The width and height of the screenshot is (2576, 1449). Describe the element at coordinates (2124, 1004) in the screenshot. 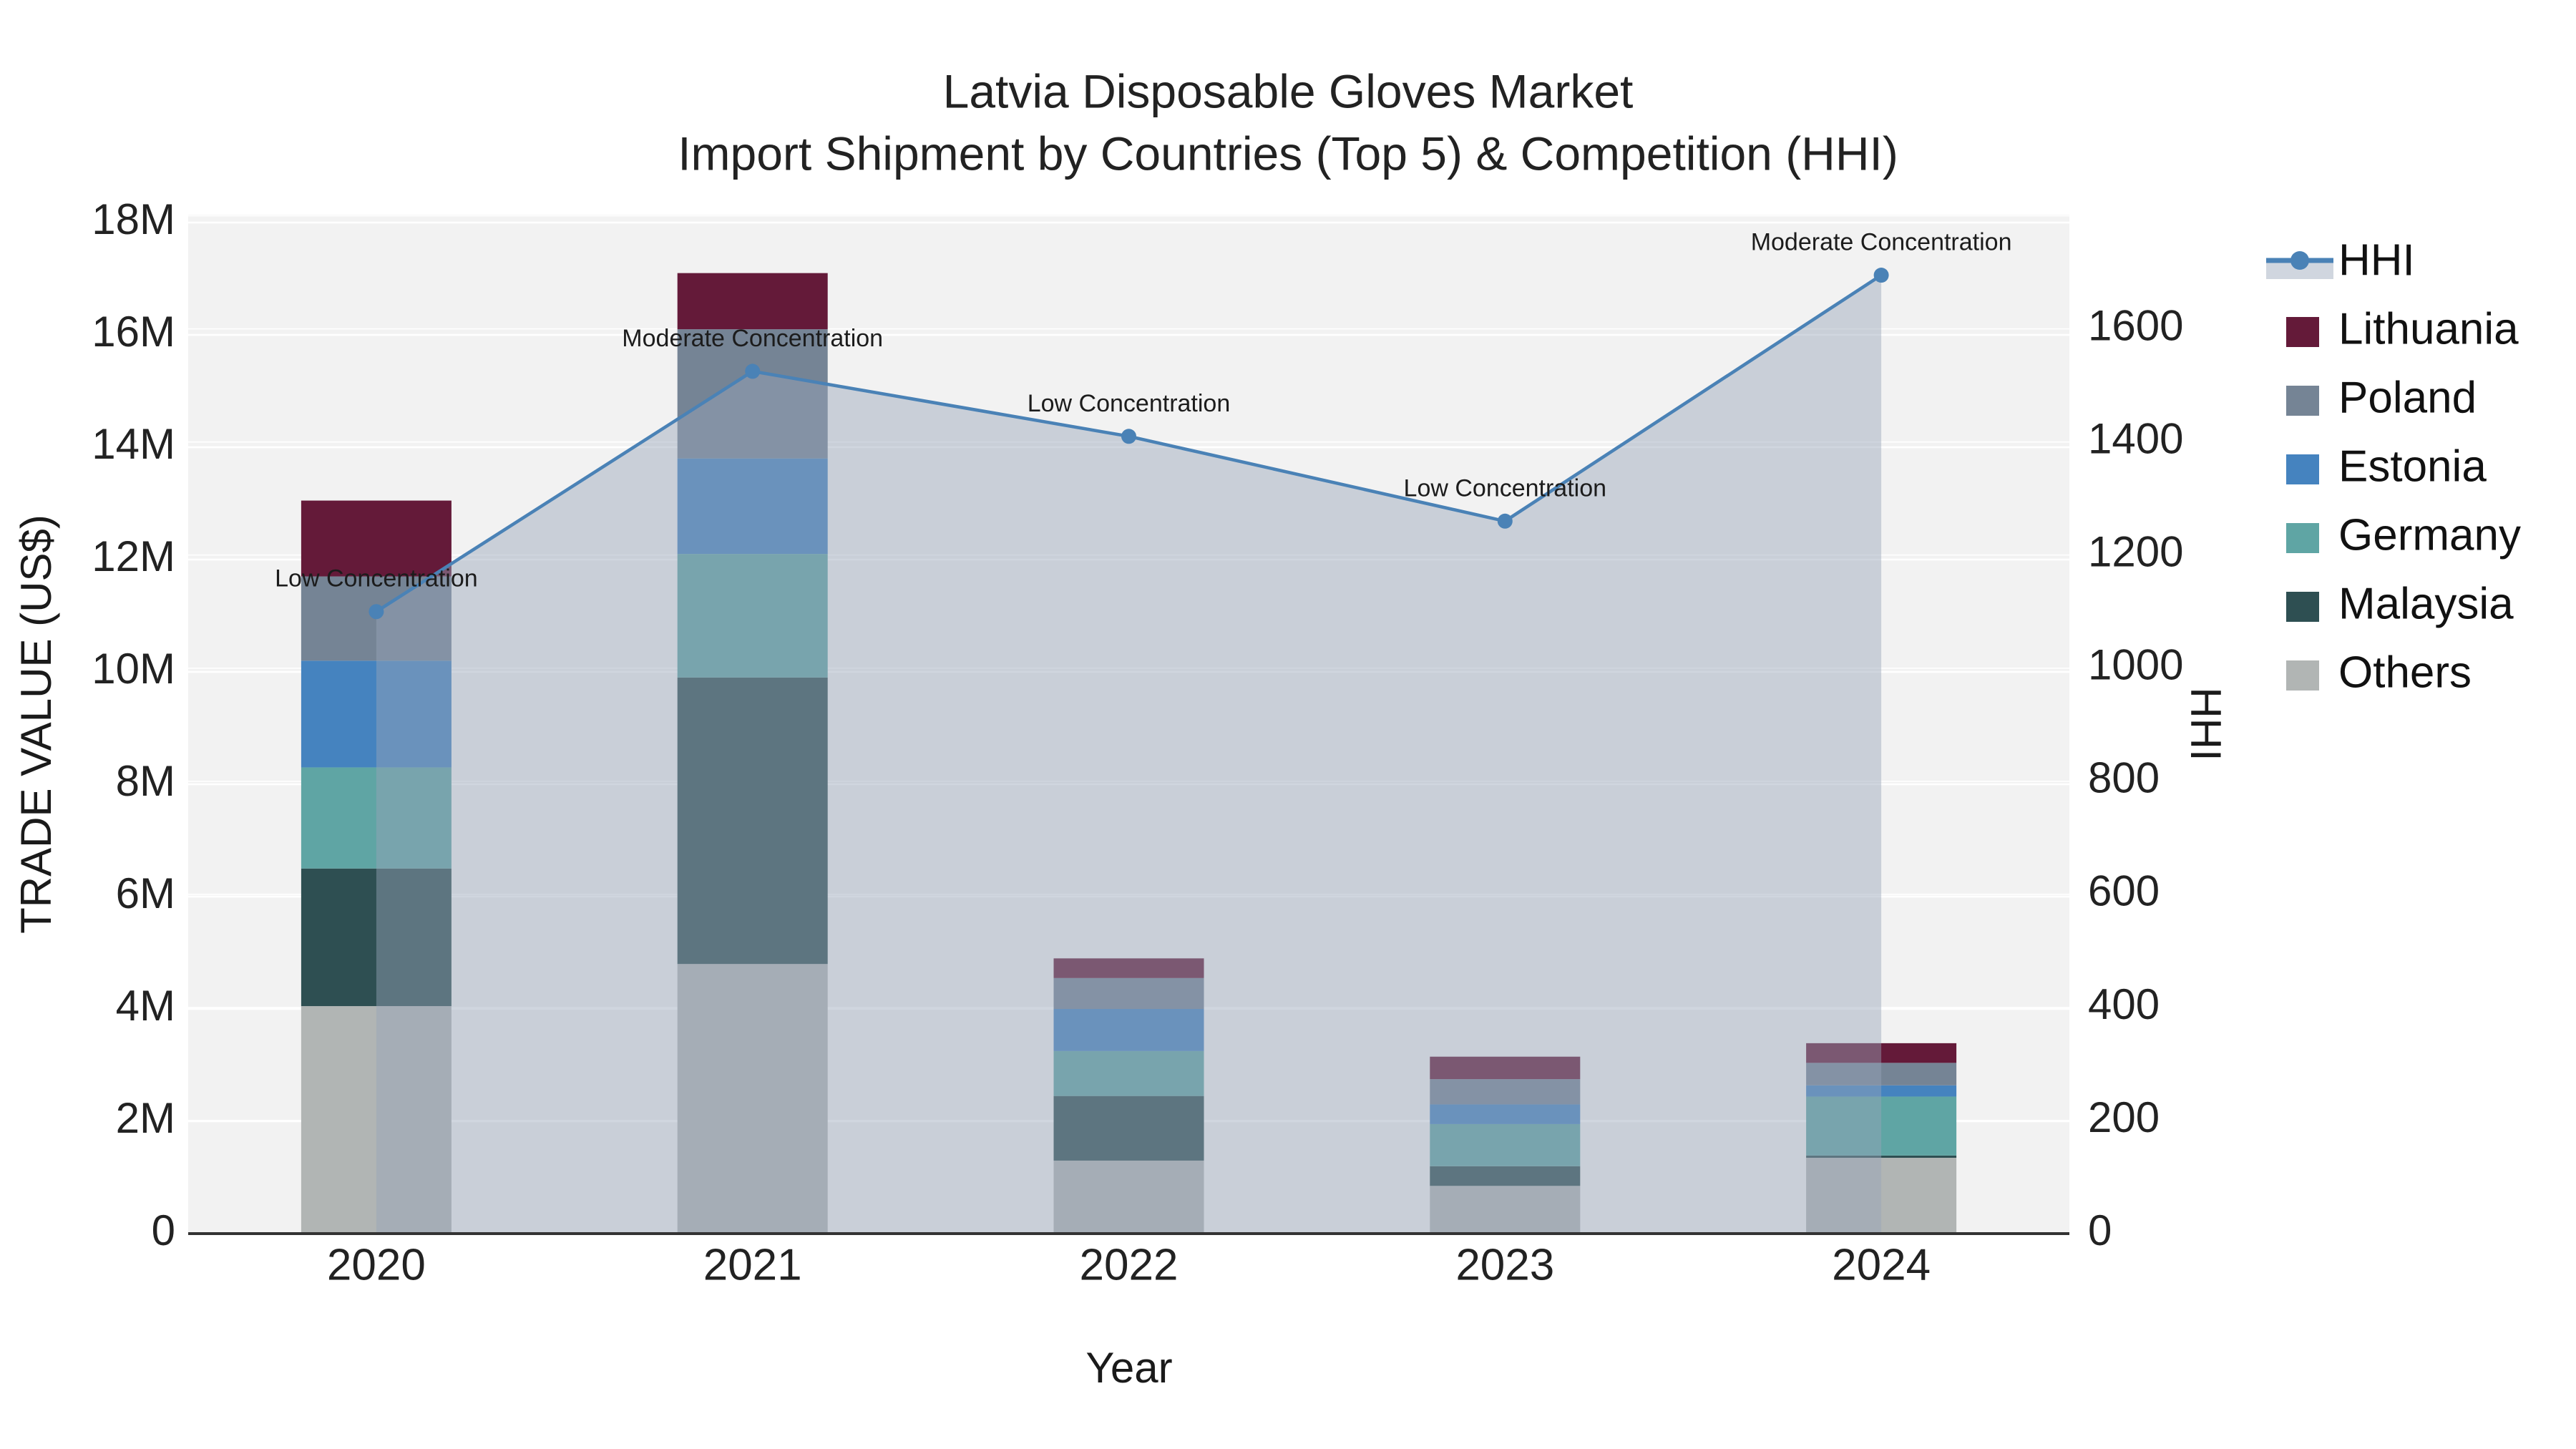

I see `right-tick-400: 400` at that location.